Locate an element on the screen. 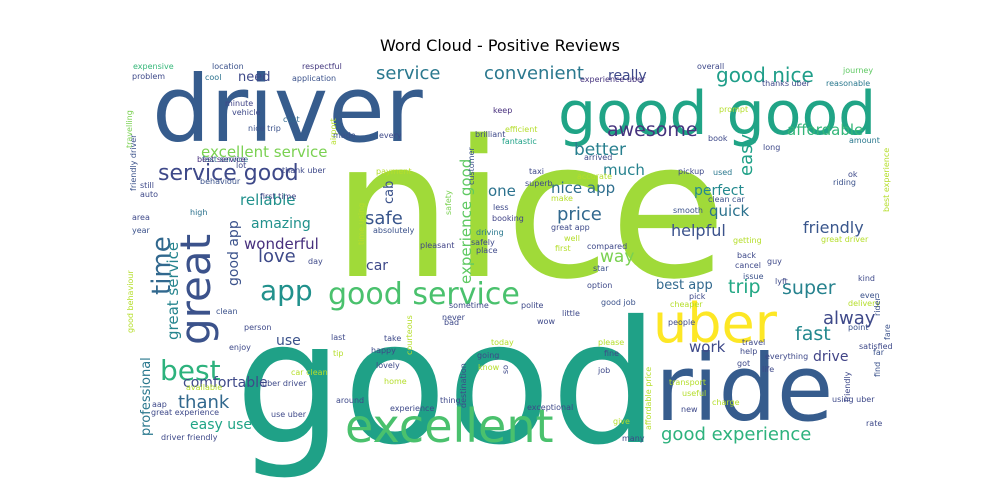 The width and height of the screenshot is (1000, 500). word-87: thank uber is located at coordinates (304, 170).